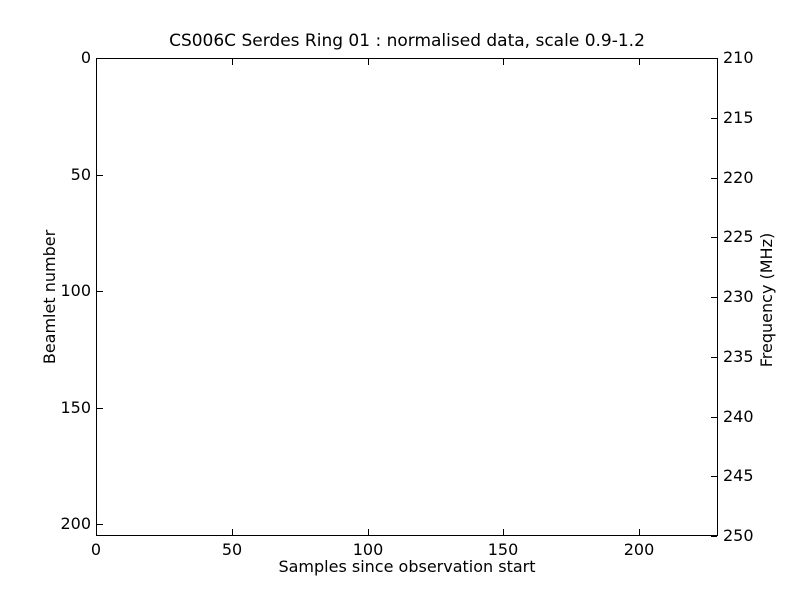 The width and height of the screenshot is (800, 600). I want to click on y-right-tick-label: 220, so click(738, 177).